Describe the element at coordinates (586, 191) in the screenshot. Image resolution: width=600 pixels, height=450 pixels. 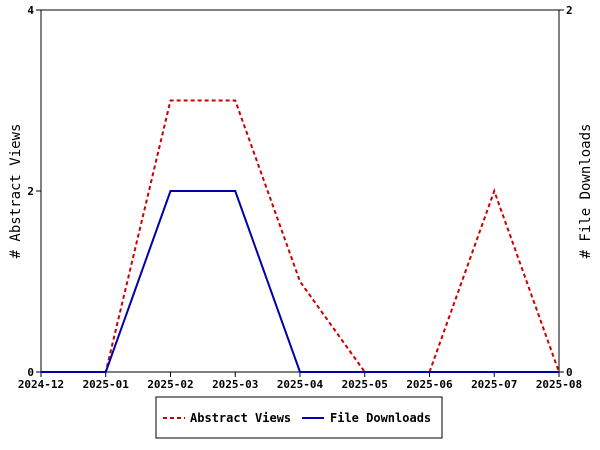
I see `y2-axis-title: # File Downloads` at that location.